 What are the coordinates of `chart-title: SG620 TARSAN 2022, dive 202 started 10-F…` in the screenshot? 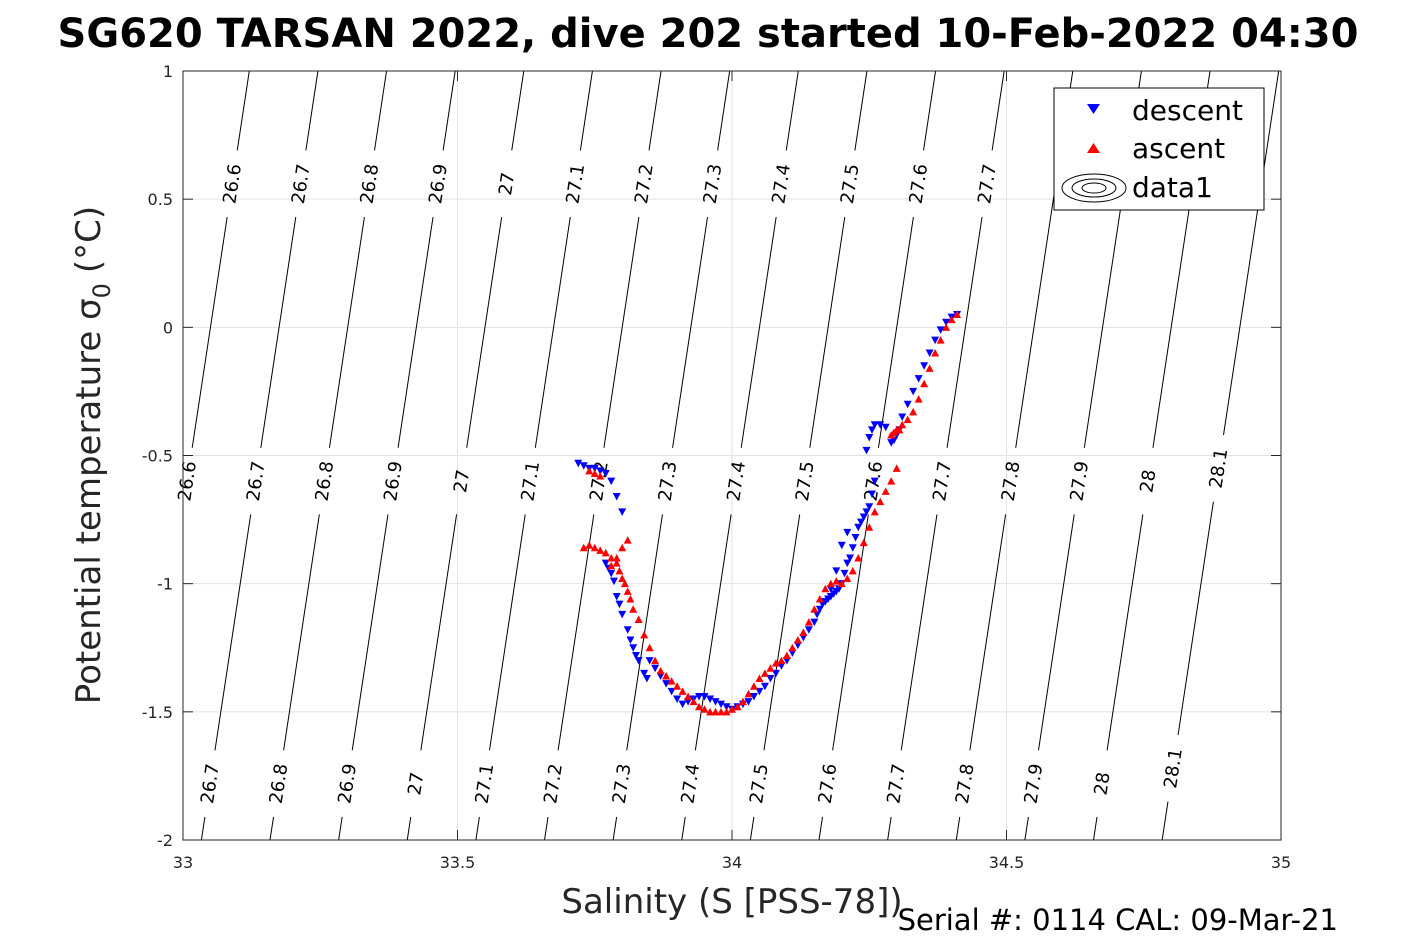 It's located at (708, 34).